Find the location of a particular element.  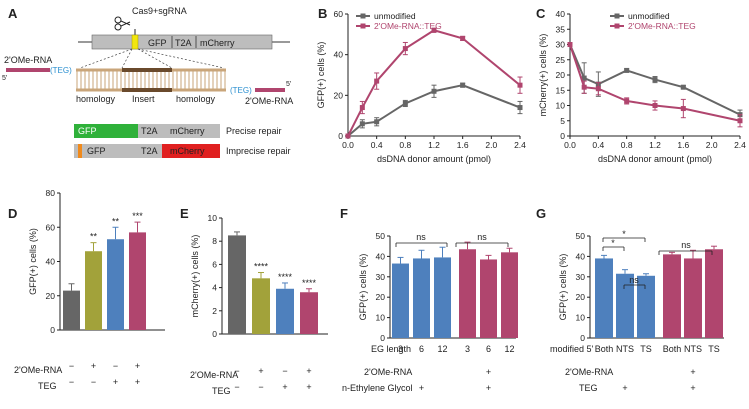

e-row1-label: 2'OMe-RNA is located at coordinates (214, 375).